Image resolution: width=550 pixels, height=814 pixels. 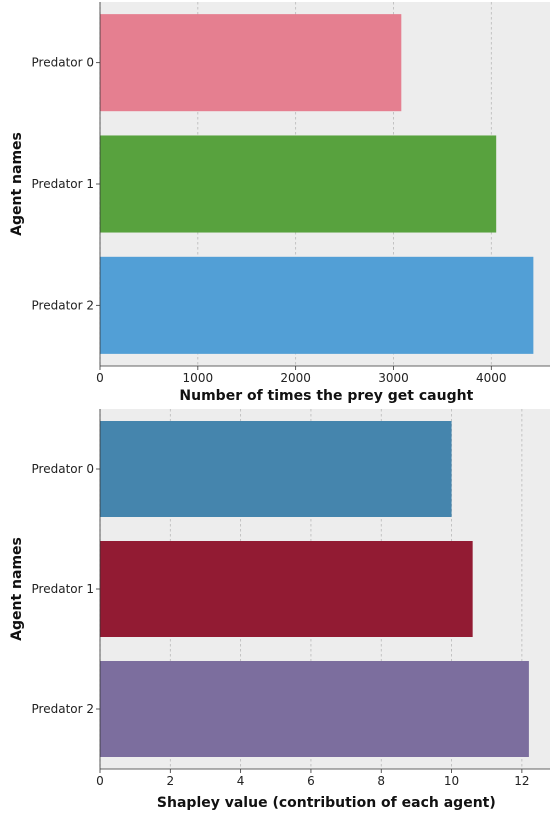 I want to click on x-tick-label: 2, so click(x=170, y=781).